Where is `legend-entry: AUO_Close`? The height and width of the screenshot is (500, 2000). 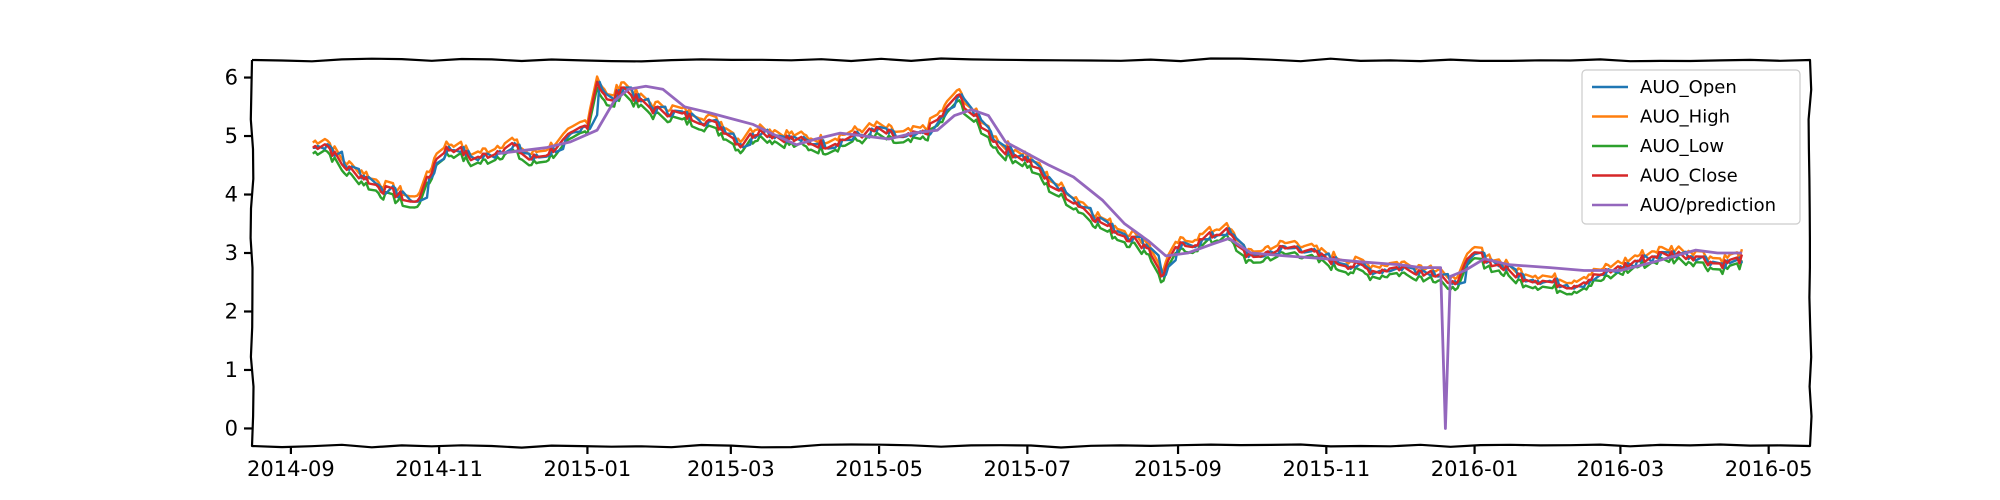 legend-entry: AUO_Close is located at coordinates (1665, 176).